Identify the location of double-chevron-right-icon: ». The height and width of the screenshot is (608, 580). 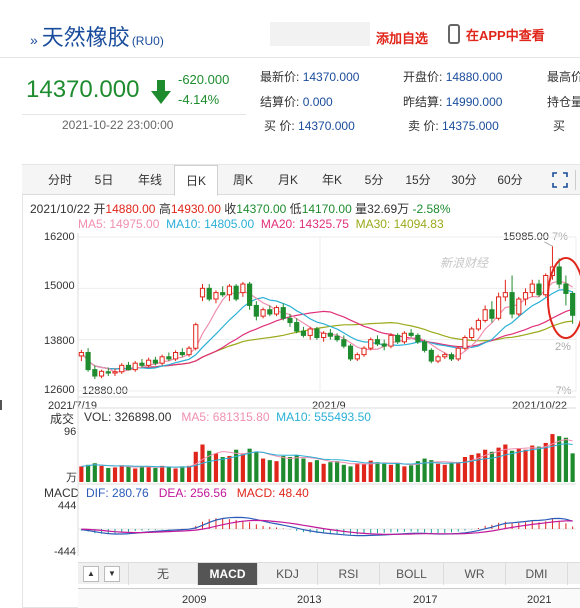
(34, 40).